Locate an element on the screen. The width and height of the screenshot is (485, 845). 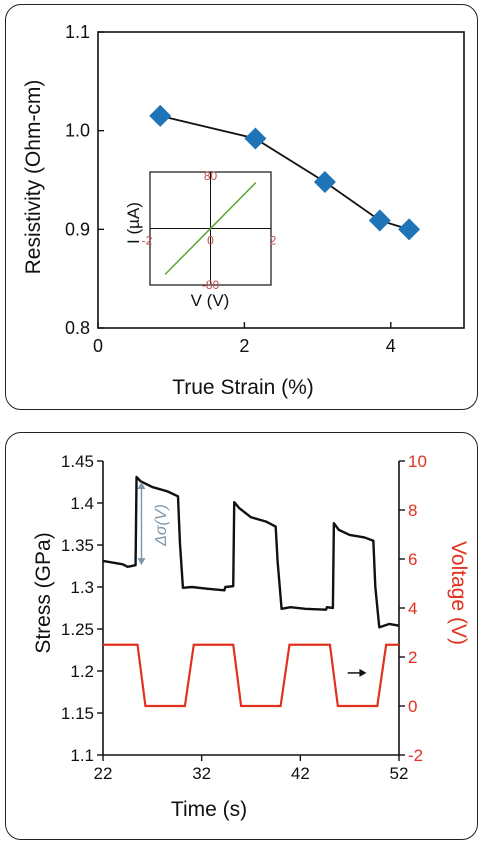
inset-x-tick-label: 0 is located at coordinates (210, 241).